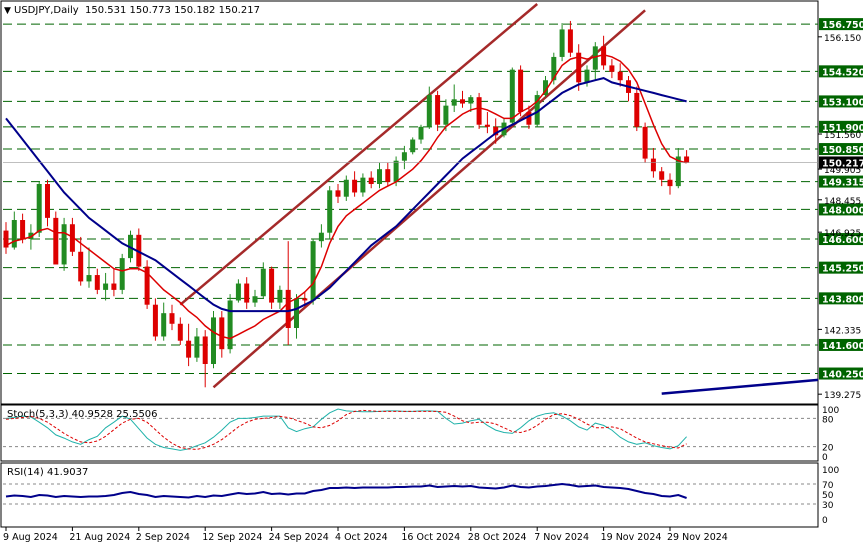 This screenshot has width=864, height=547. I want to click on level-label: 156.750, so click(843, 25).